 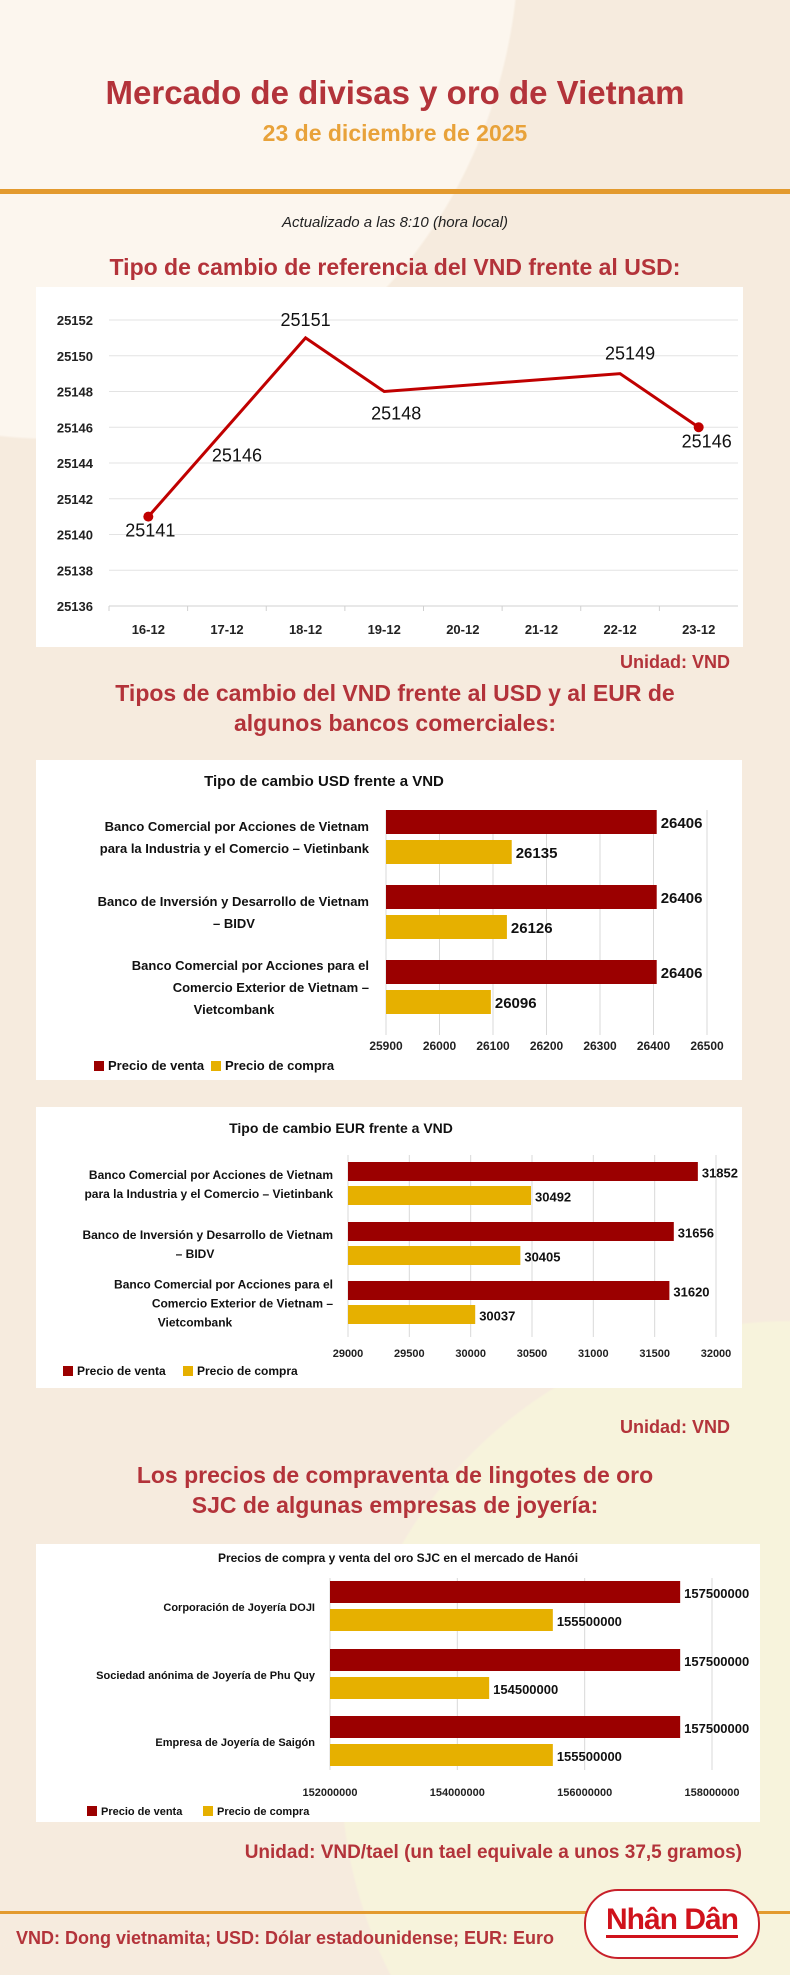 What do you see at coordinates (148, 629) in the screenshot?
I see `x-tick-label: 16-12` at bounding box center [148, 629].